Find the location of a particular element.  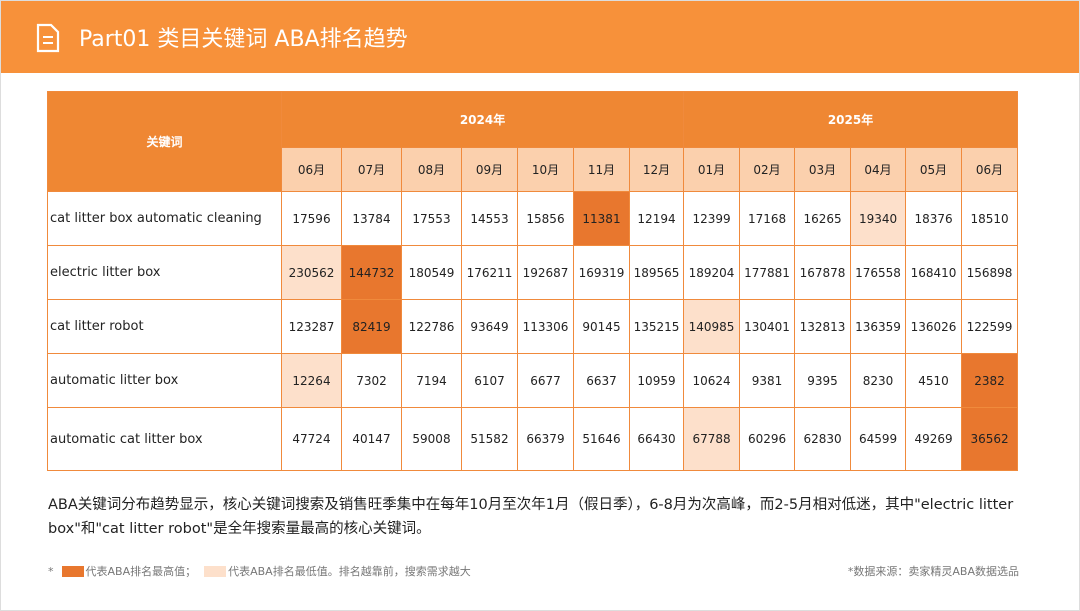

value-cell: 230562 is located at coordinates (311, 272).